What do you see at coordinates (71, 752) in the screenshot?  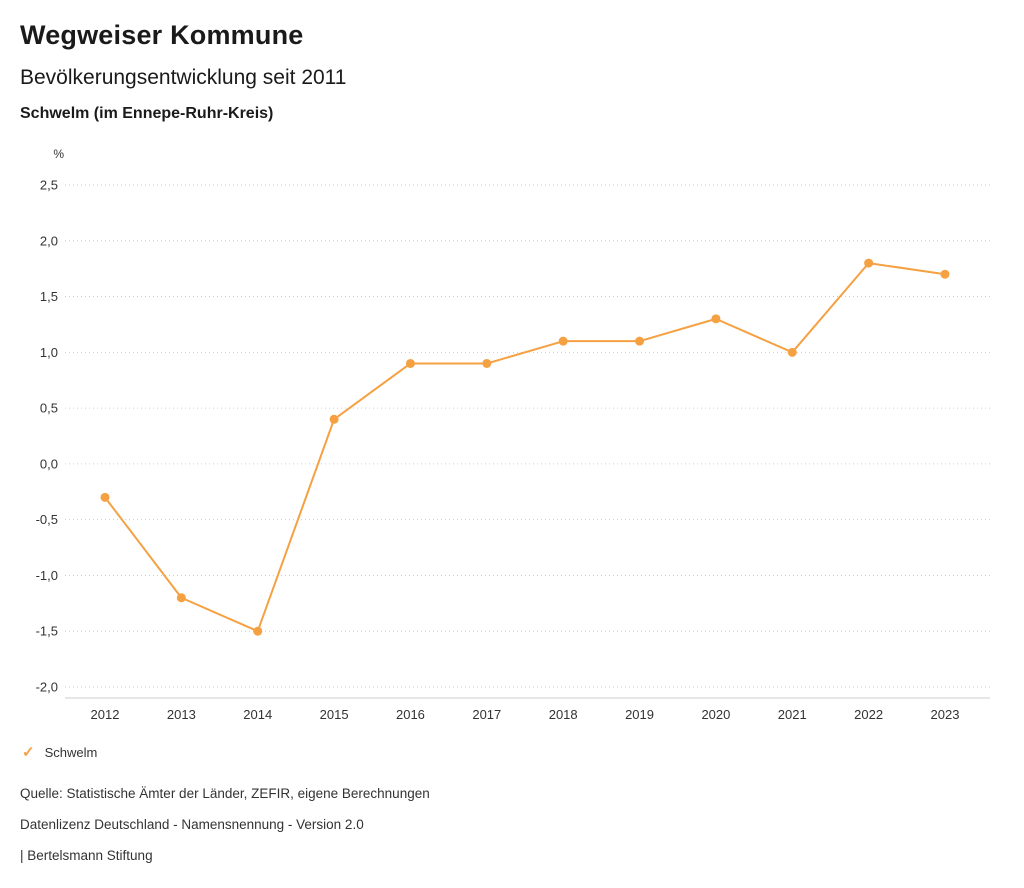 I see `legend-label: Schwelm` at bounding box center [71, 752].